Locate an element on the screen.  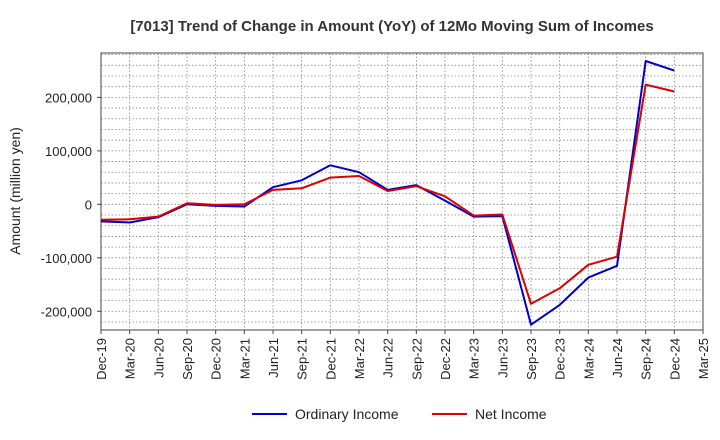
x-tick-label: Mar-25 is located at coordinates (703, 358).